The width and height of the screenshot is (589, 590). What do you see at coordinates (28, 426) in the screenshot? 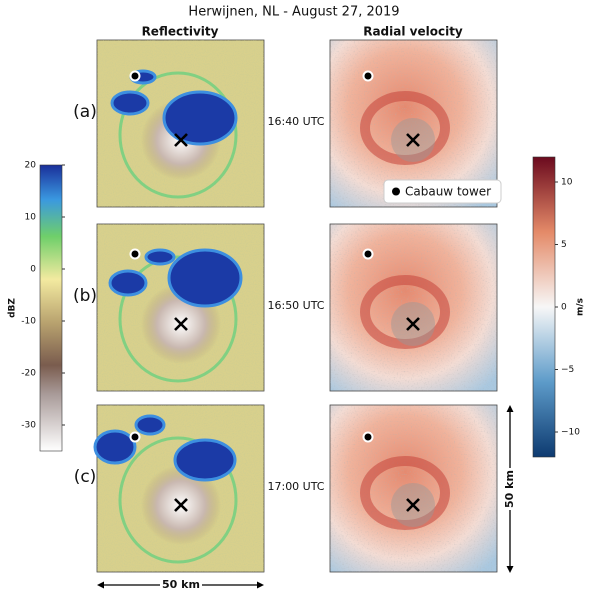
I see `colorbar-tick-label: -30` at bounding box center [28, 426].